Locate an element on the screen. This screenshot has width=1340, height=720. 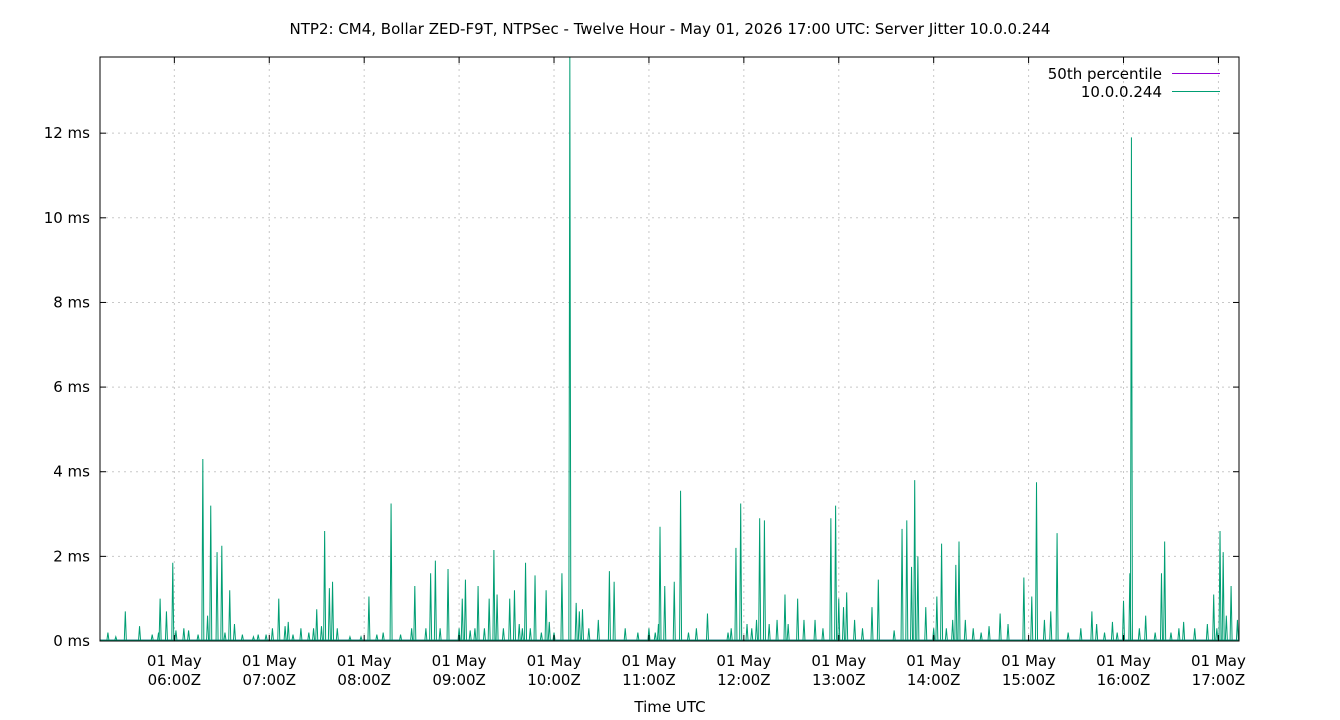
y-tick-label-6: 12 ms is located at coordinates (67, 133).